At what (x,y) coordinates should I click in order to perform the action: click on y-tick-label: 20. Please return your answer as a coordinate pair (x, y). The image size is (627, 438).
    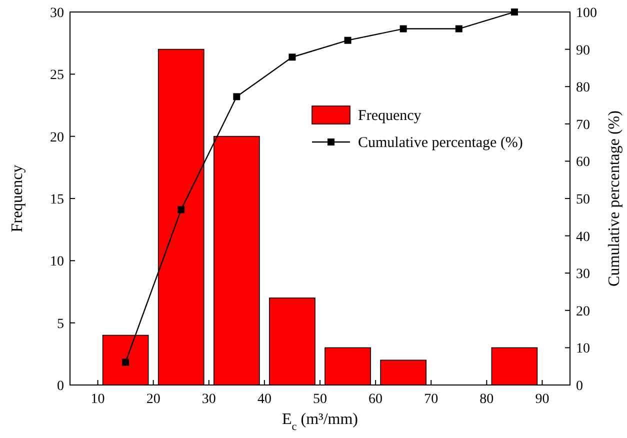
    Looking at the image, I should click on (57, 138).